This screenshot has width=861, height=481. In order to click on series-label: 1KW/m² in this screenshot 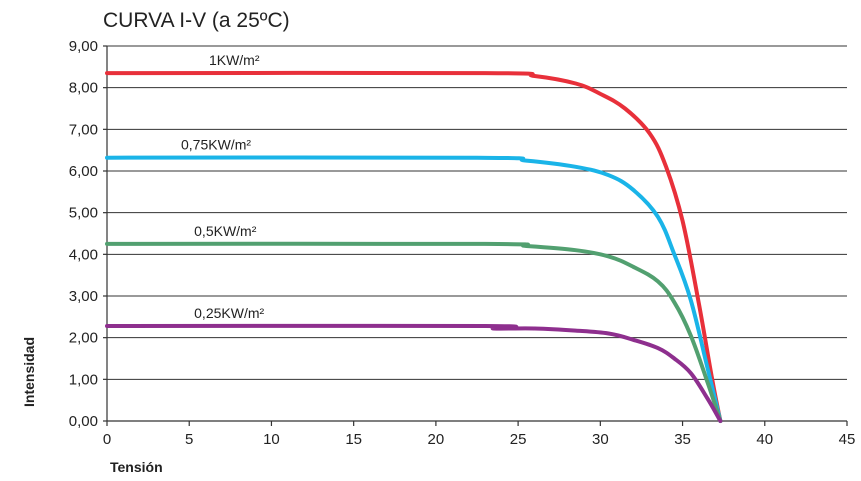, I will do `click(234, 60)`.